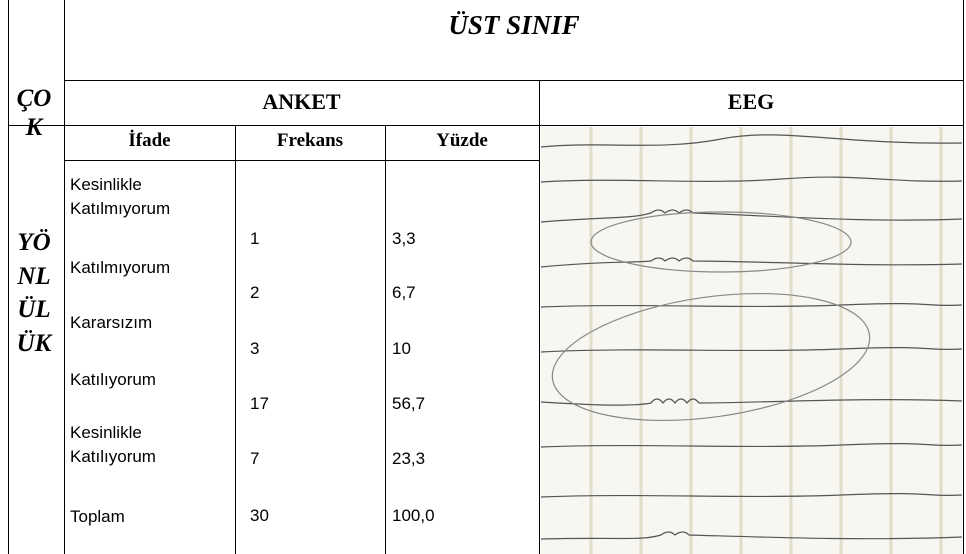  I want to click on row-label: Kesinlikle Katılıyorum, so click(113, 444).